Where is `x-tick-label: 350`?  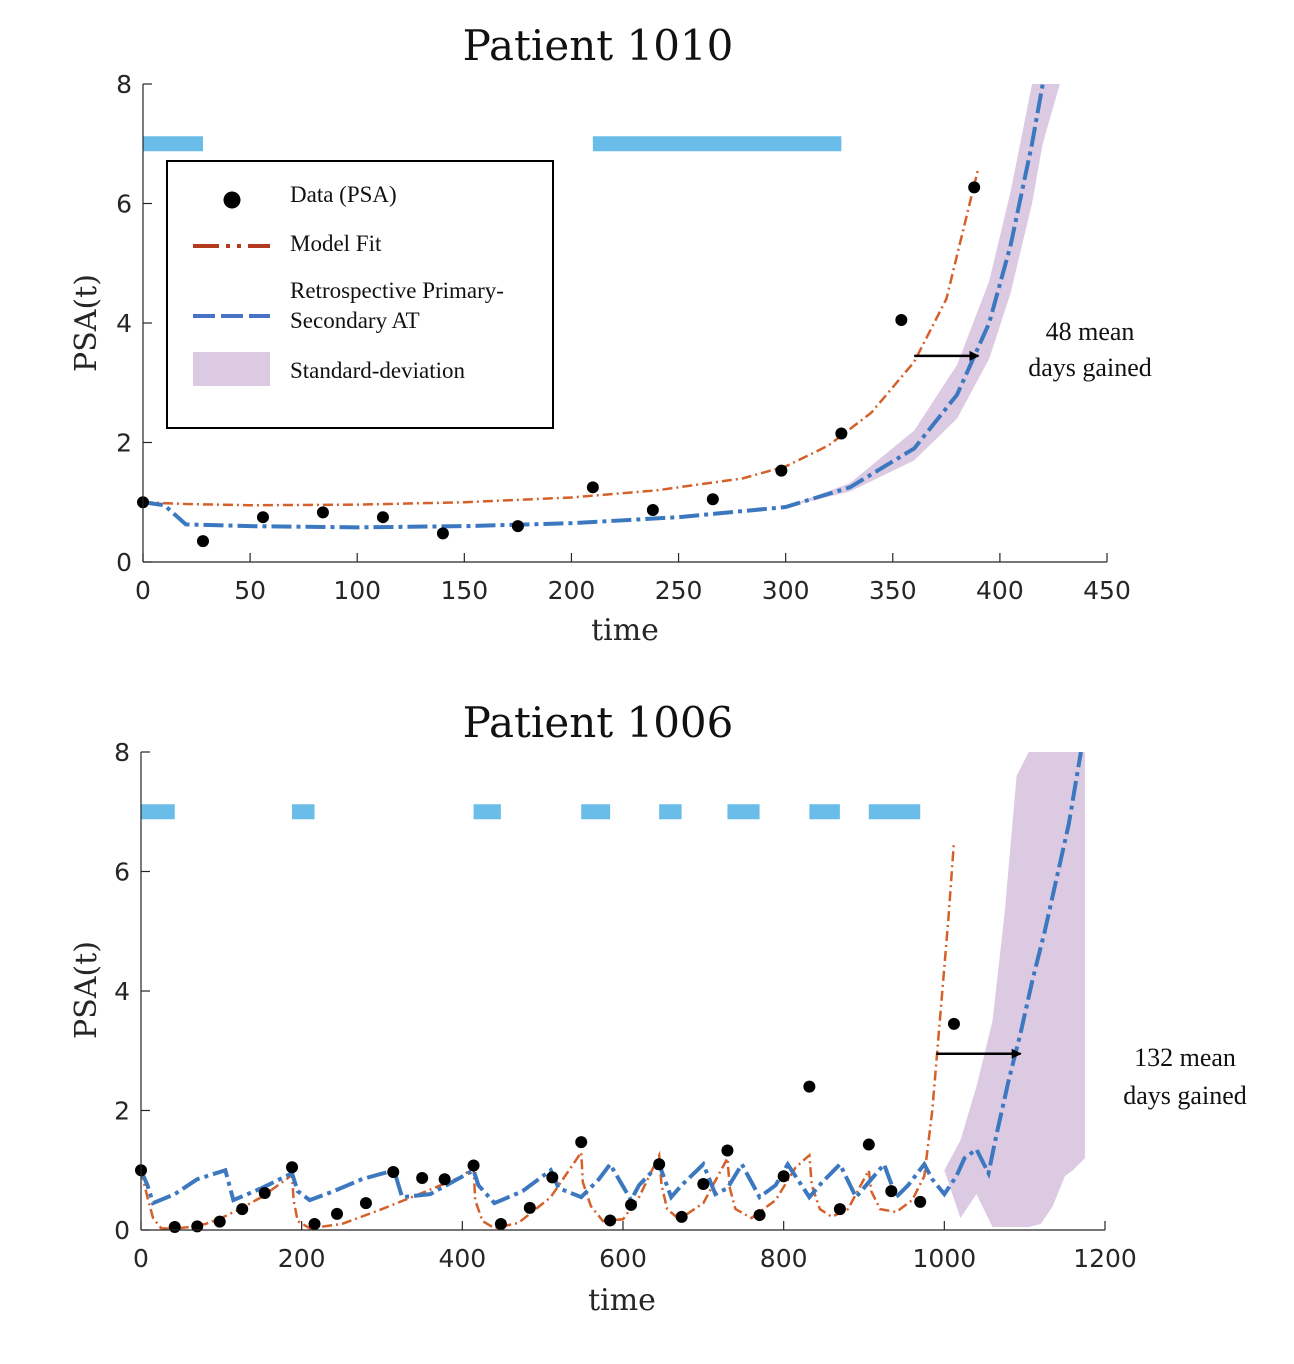
x-tick-label: 350 is located at coordinates (893, 590).